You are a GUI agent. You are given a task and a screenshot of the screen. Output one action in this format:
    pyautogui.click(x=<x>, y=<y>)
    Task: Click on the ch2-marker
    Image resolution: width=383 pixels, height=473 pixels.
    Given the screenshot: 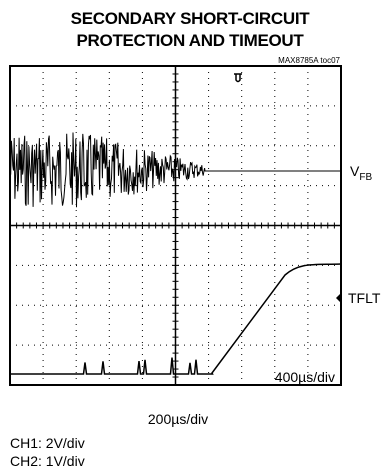 What is the action you would take?
    pyautogui.click(x=338, y=298)
    